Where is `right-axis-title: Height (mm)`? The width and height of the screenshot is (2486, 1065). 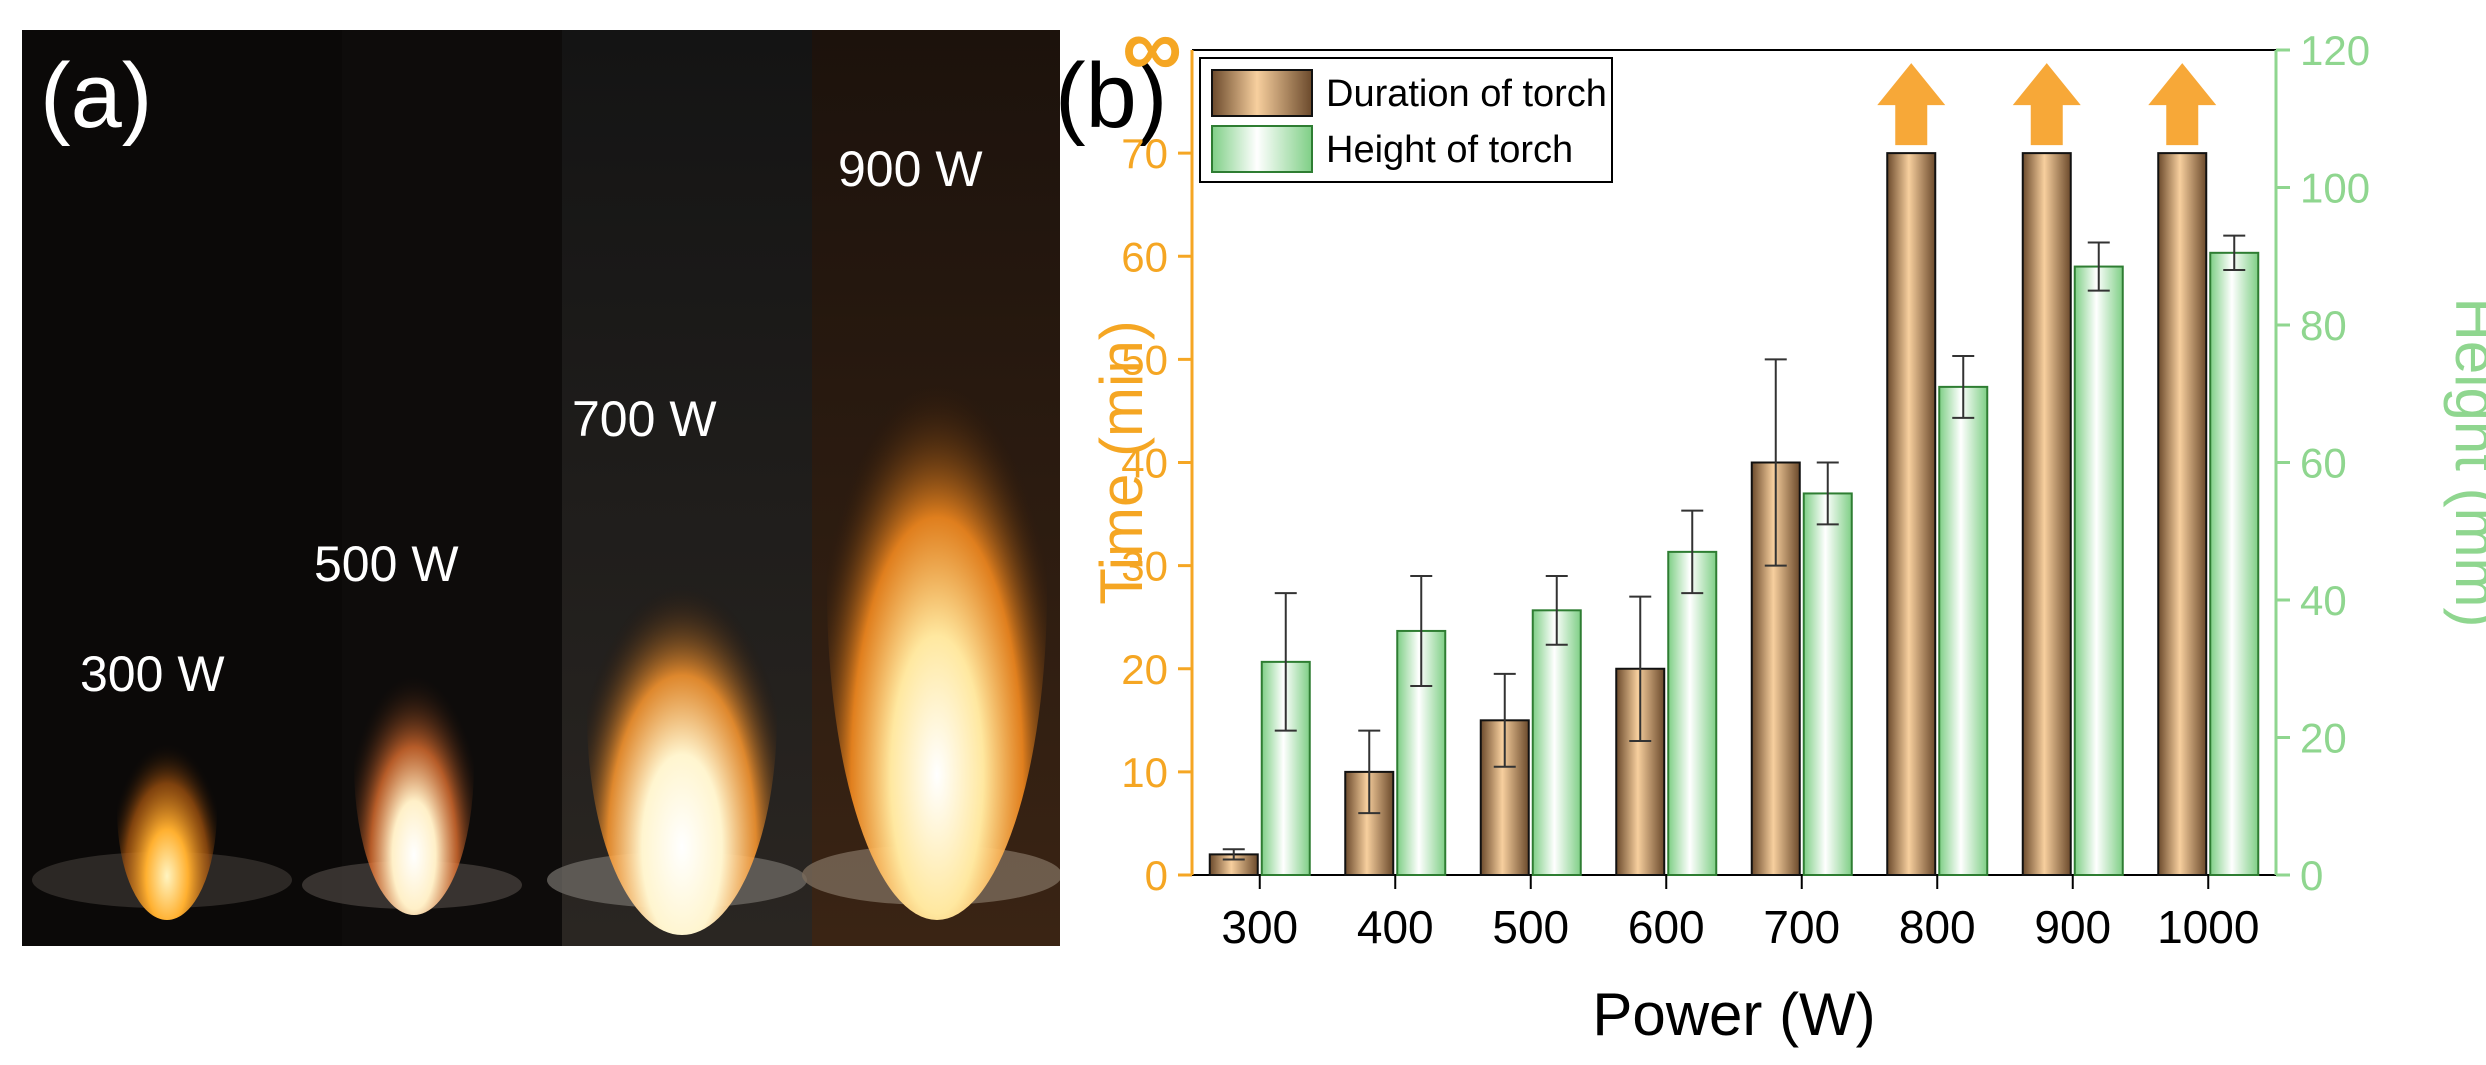
right-axis-title: Height (mm) is located at coordinates (2464, 462).